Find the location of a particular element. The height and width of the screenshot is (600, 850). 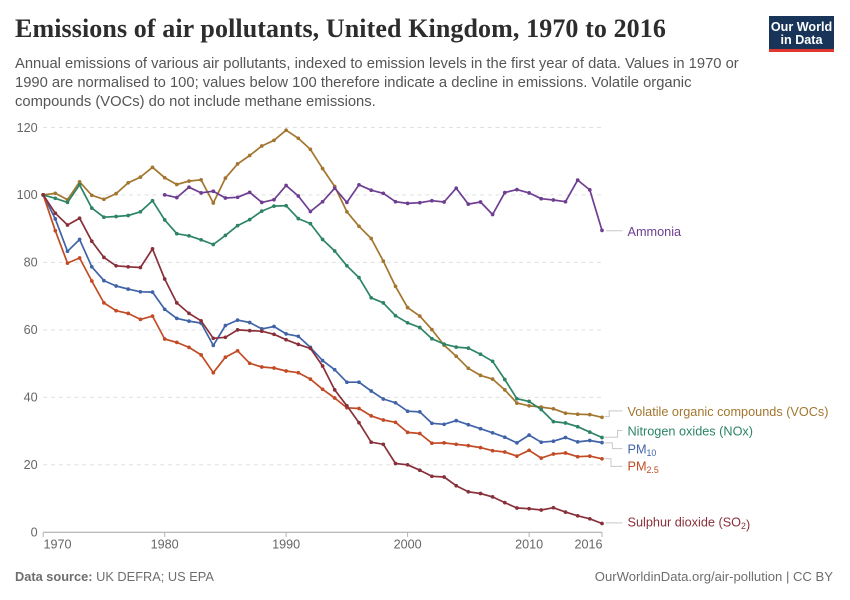

svg-text: 2000 is located at coordinates (408, 545).